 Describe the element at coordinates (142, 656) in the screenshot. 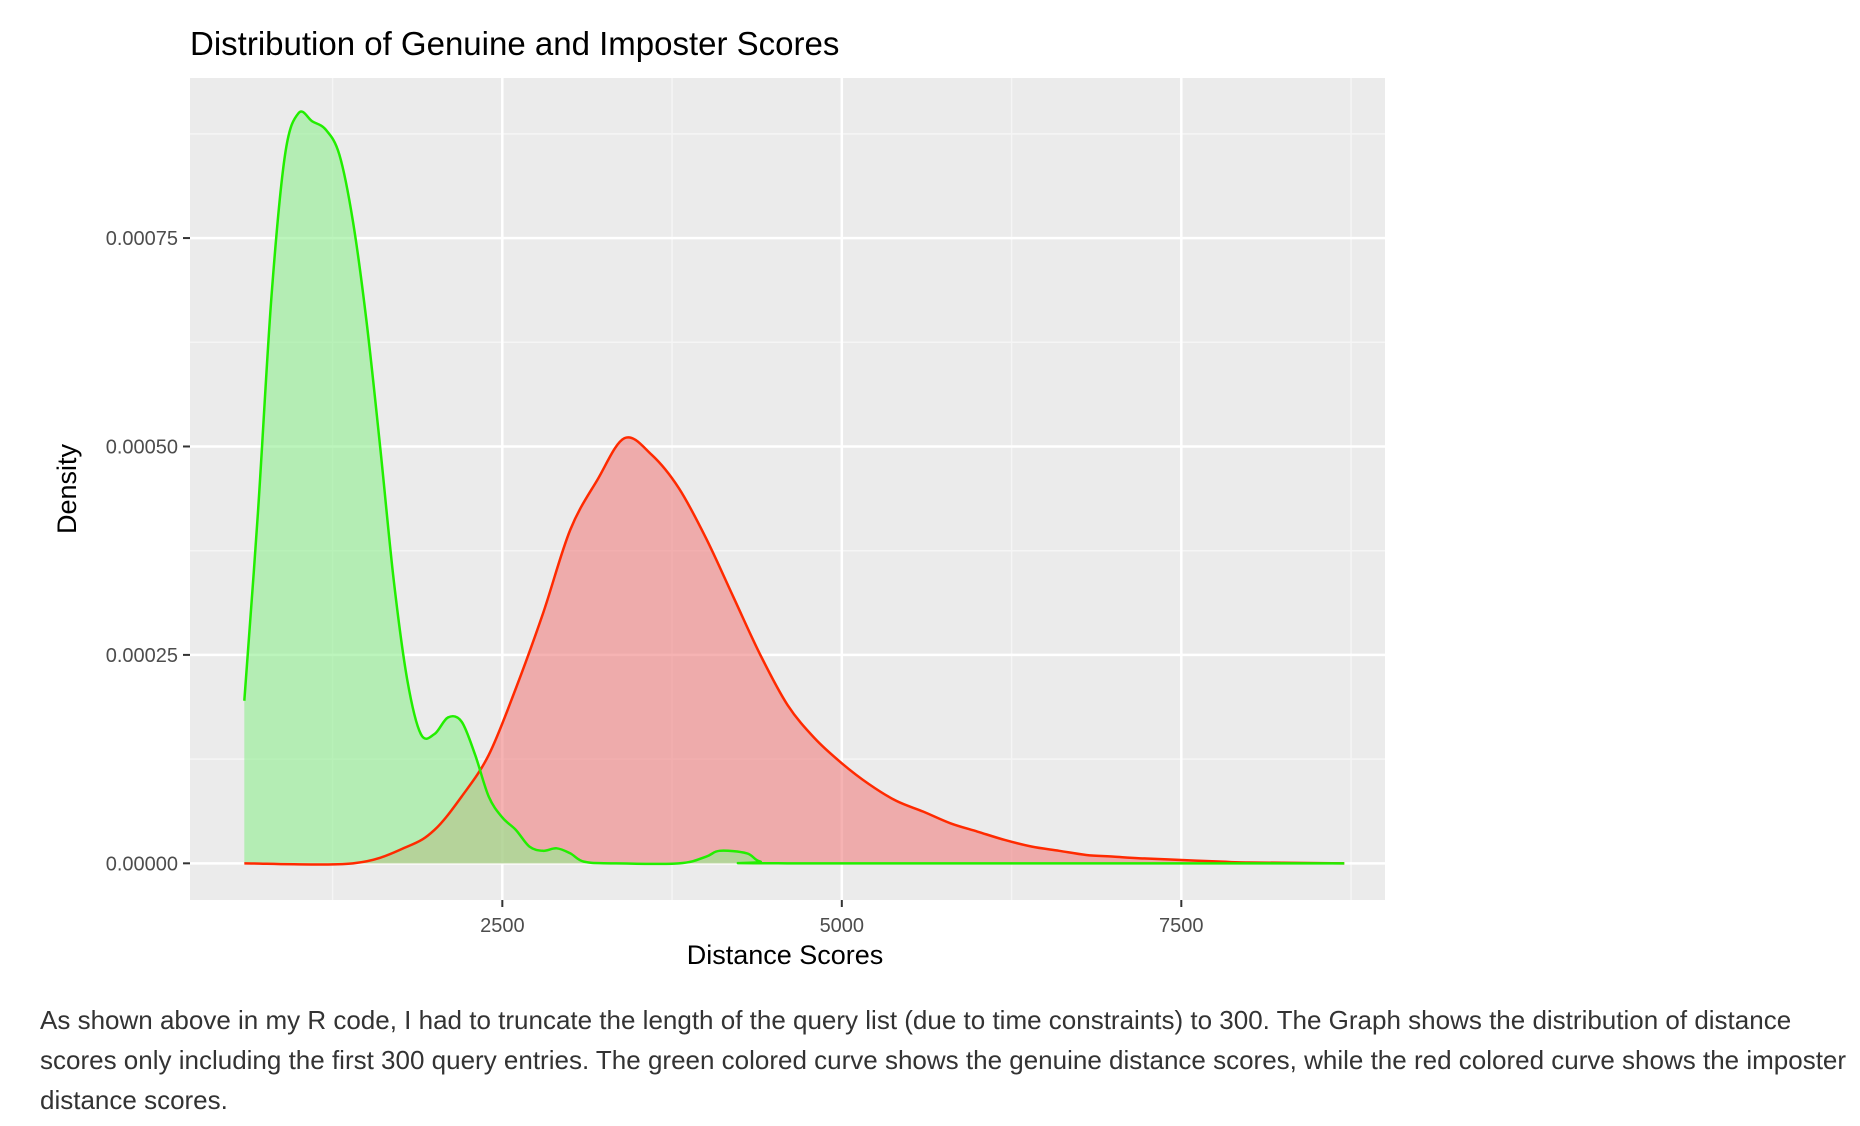

I see `y-tick-label: 0.00025` at that location.